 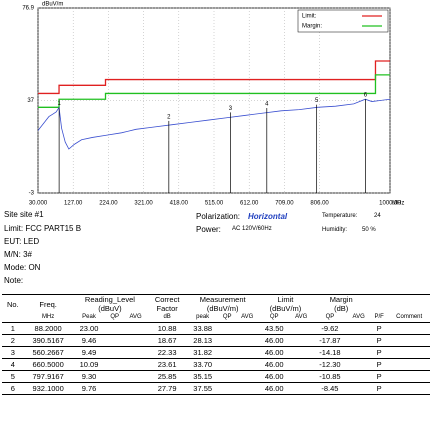 What do you see at coordinates (369, 230) in the screenshot?
I see `humidity: 50 %` at bounding box center [369, 230].